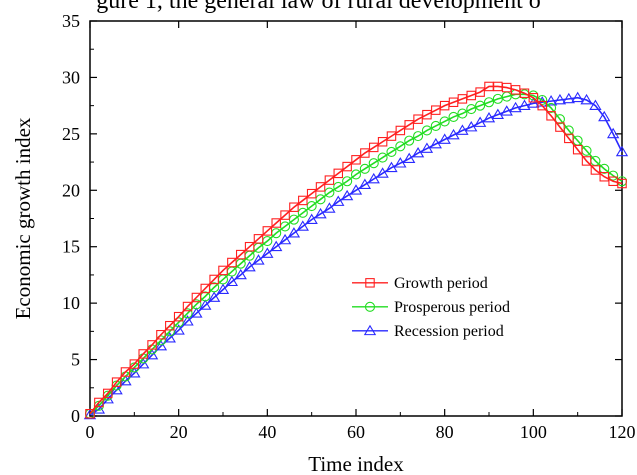 Image resolution: width=637 pixels, height=475 pixels. What do you see at coordinates (370, 330) in the screenshot?
I see `legend-marker-recession-period` at bounding box center [370, 330].